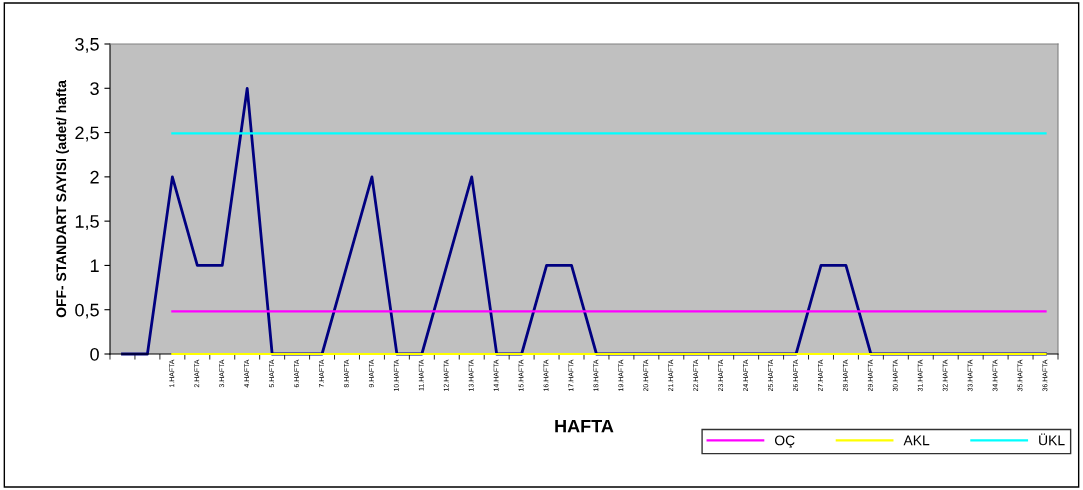  What do you see at coordinates (94, 177) in the screenshot?
I see `y-tick-label: 2` at bounding box center [94, 177].